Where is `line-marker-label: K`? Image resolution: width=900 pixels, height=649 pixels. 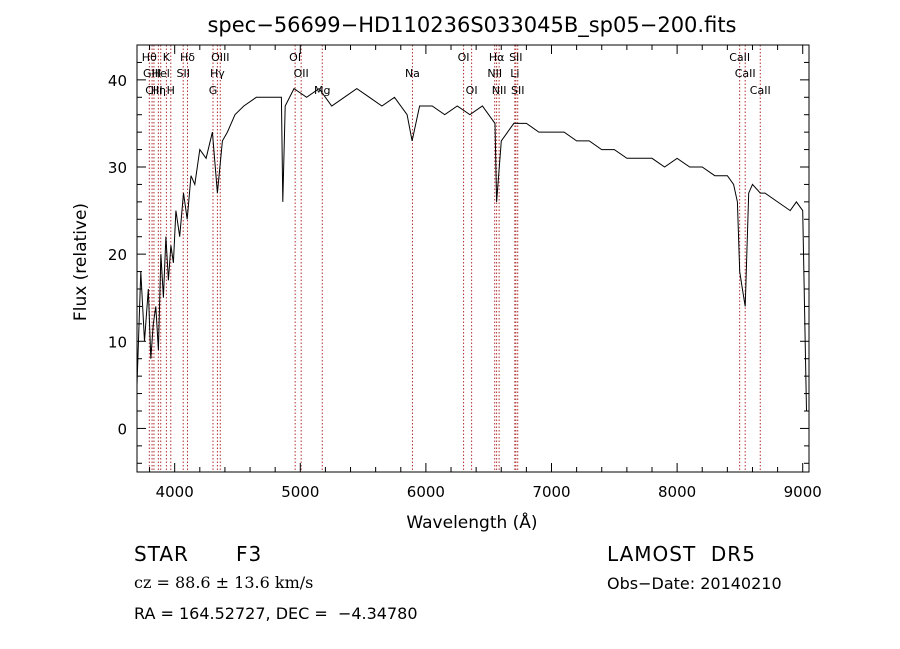
line-marker-label: K is located at coordinates (167, 57).